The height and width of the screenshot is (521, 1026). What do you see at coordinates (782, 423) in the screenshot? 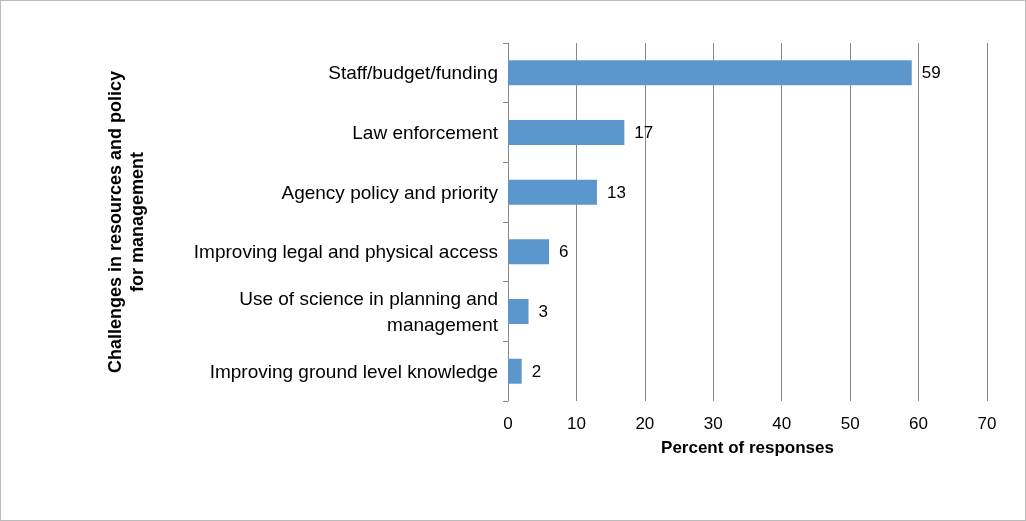
I see `x-tick-label: 40` at bounding box center [782, 423].